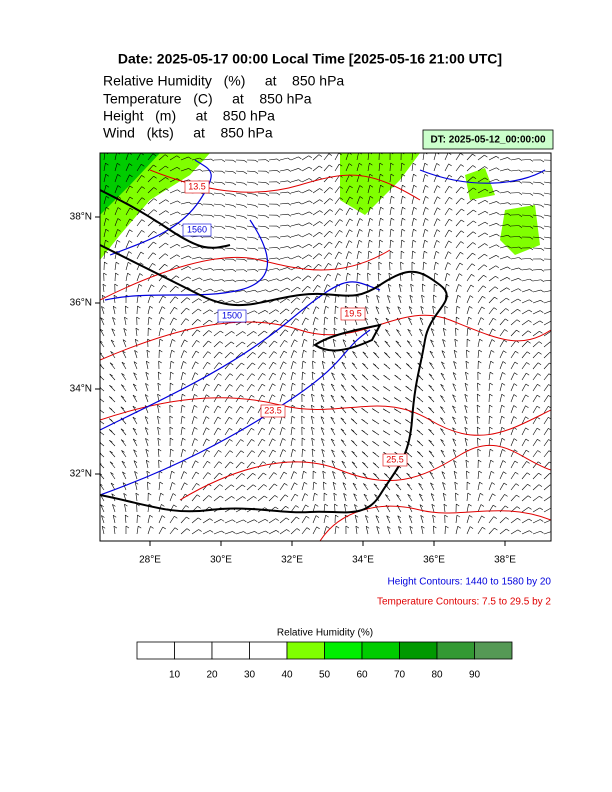 The image size is (612, 792). Describe the element at coordinates (353, 314) in the screenshot. I see `temperature-label-box` at that location.